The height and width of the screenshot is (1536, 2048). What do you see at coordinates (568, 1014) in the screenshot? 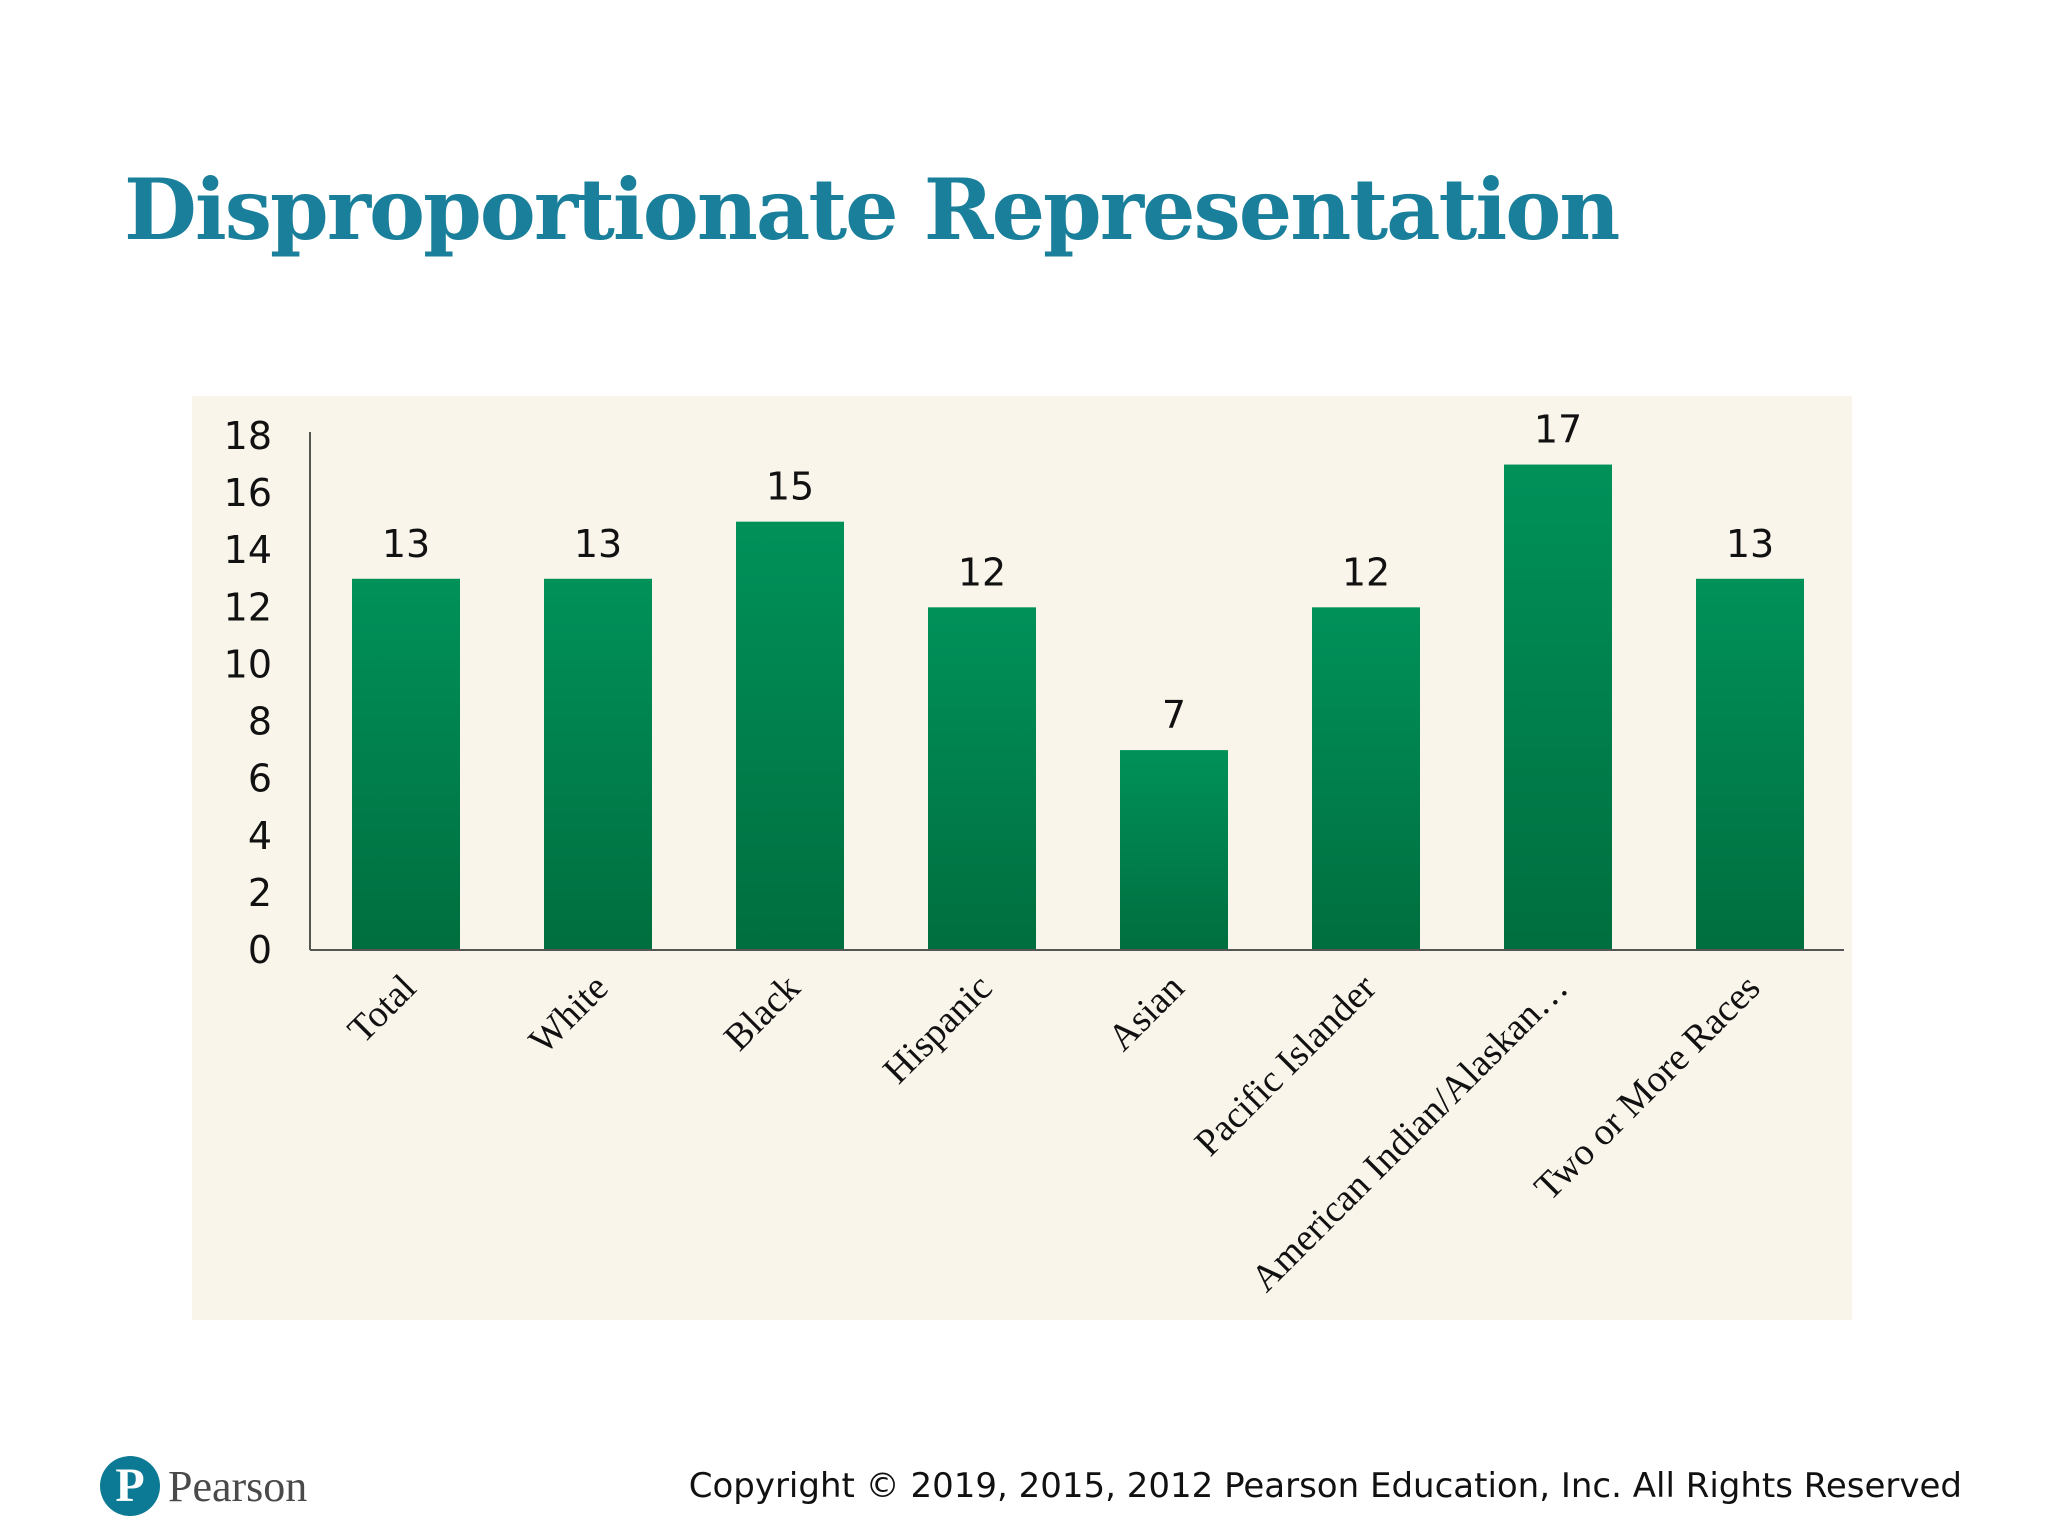
I see `x-category-label: White` at bounding box center [568, 1014].